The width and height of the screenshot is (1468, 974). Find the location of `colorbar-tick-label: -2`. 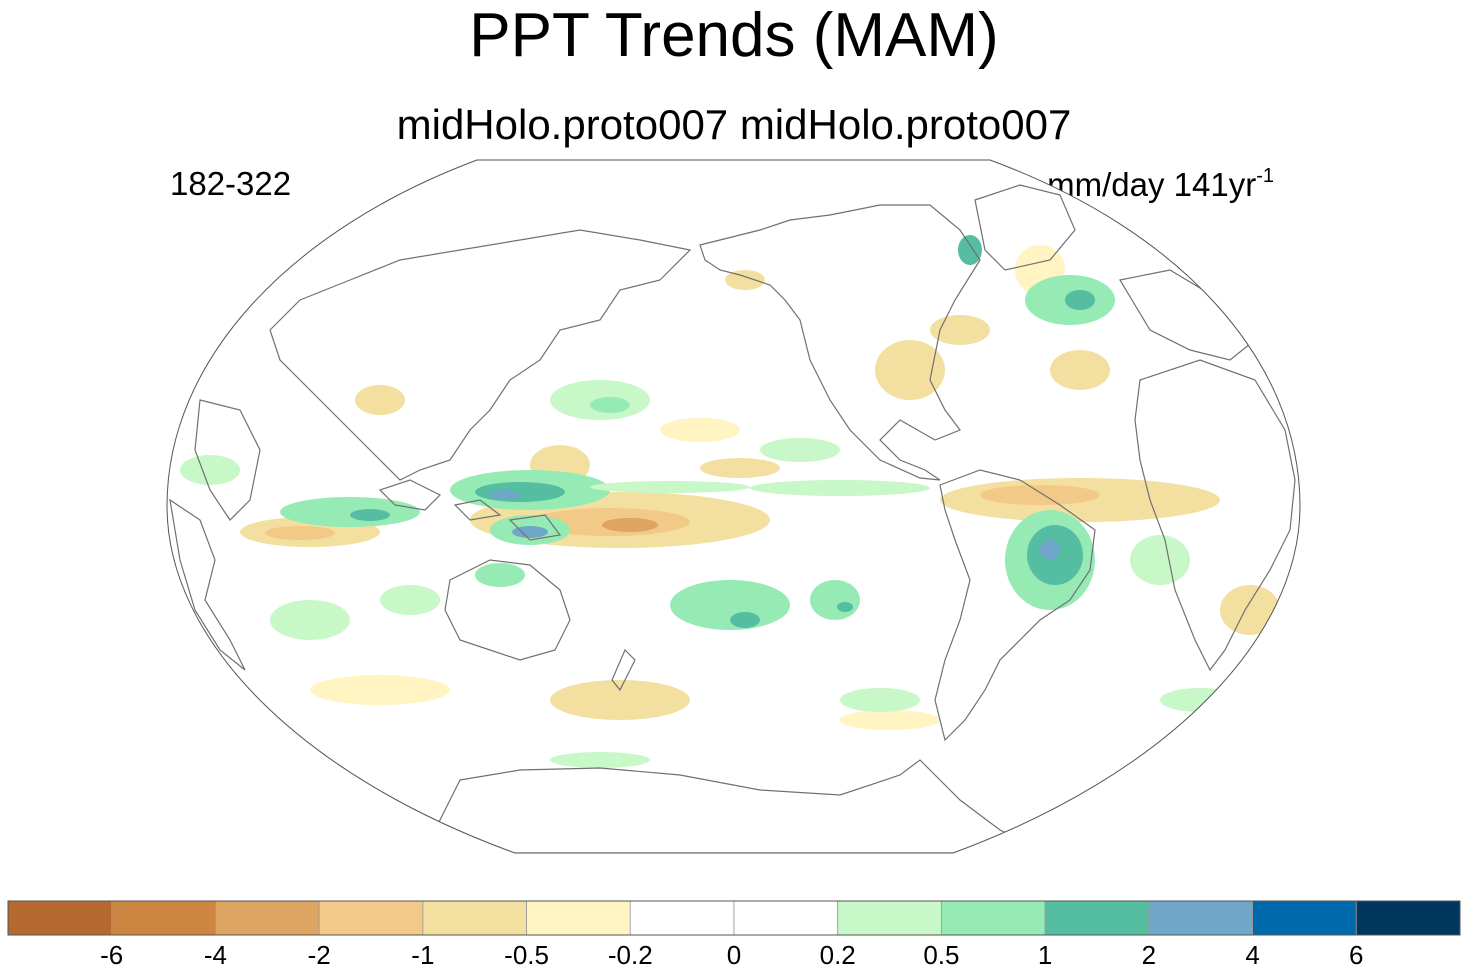

colorbar-tick-label: -2 is located at coordinates (319, 955).